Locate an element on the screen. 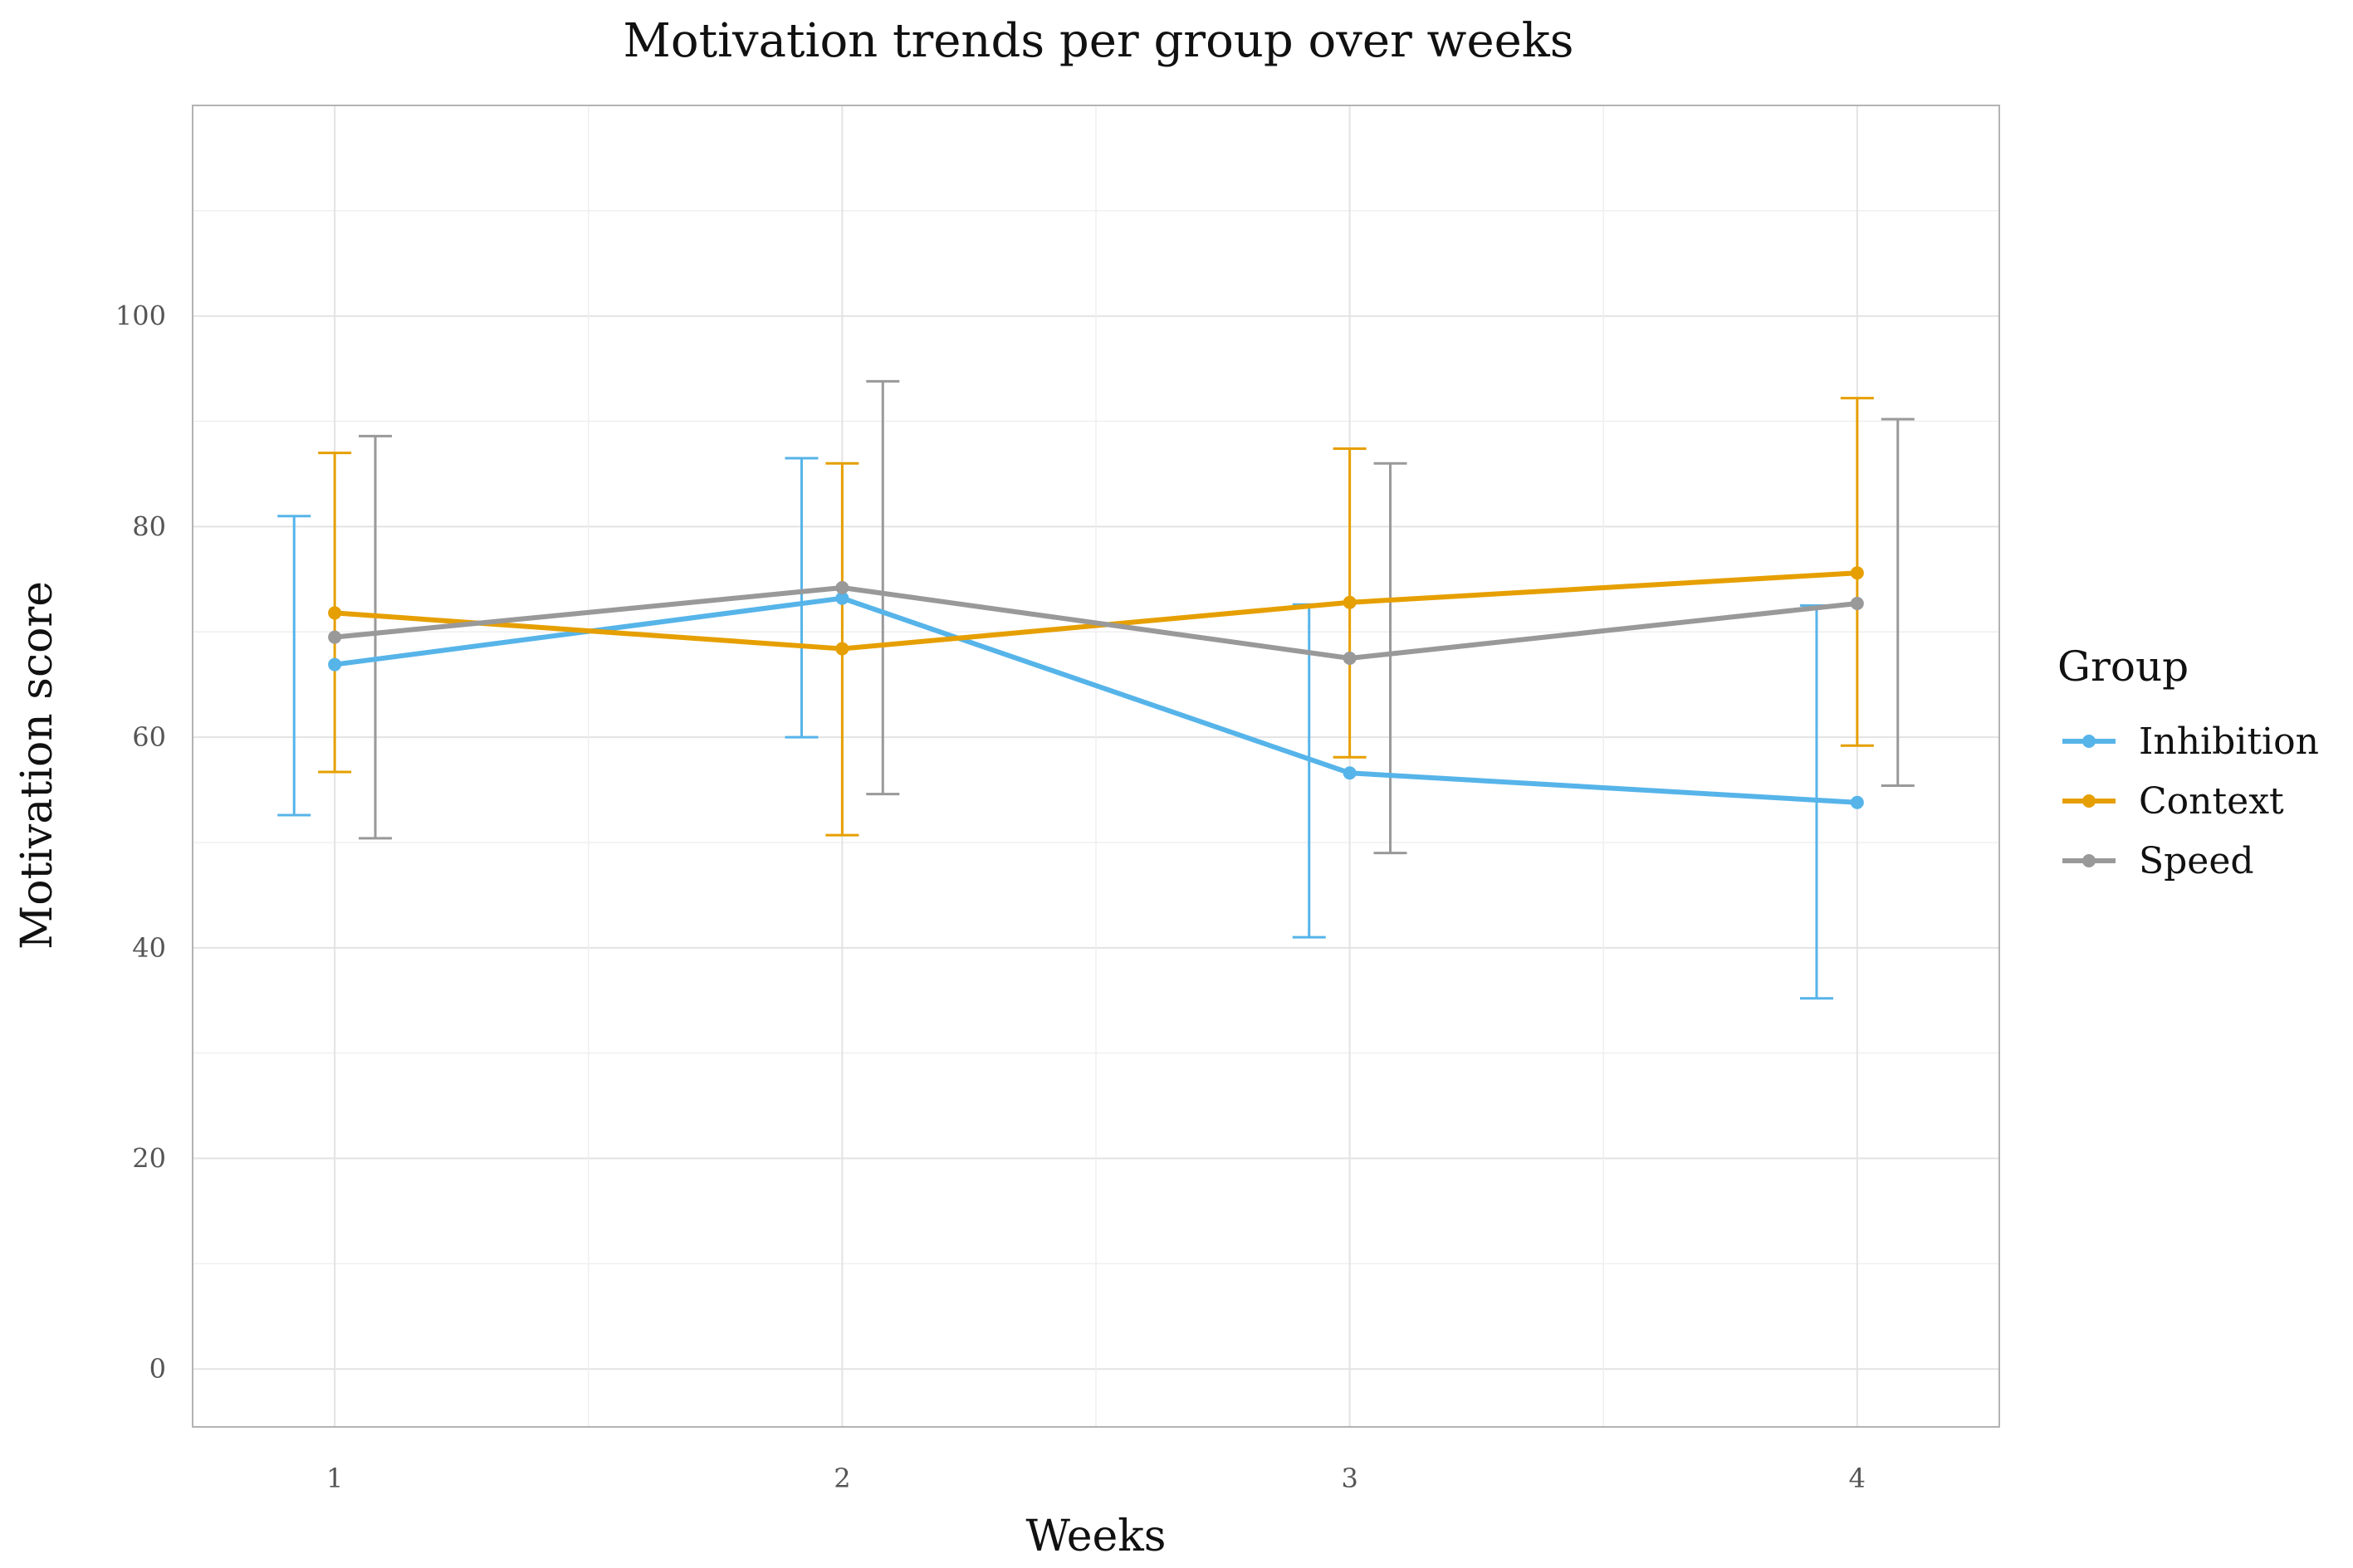  series-line-context is located at coordinates (1096, 611).